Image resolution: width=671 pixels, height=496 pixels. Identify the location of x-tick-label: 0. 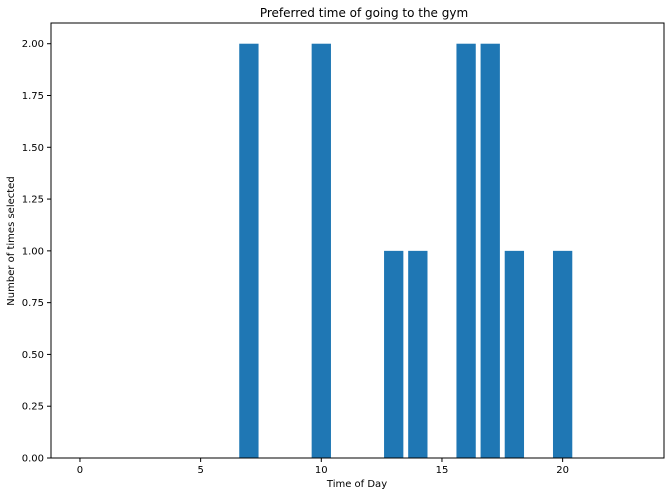
(80, 470).